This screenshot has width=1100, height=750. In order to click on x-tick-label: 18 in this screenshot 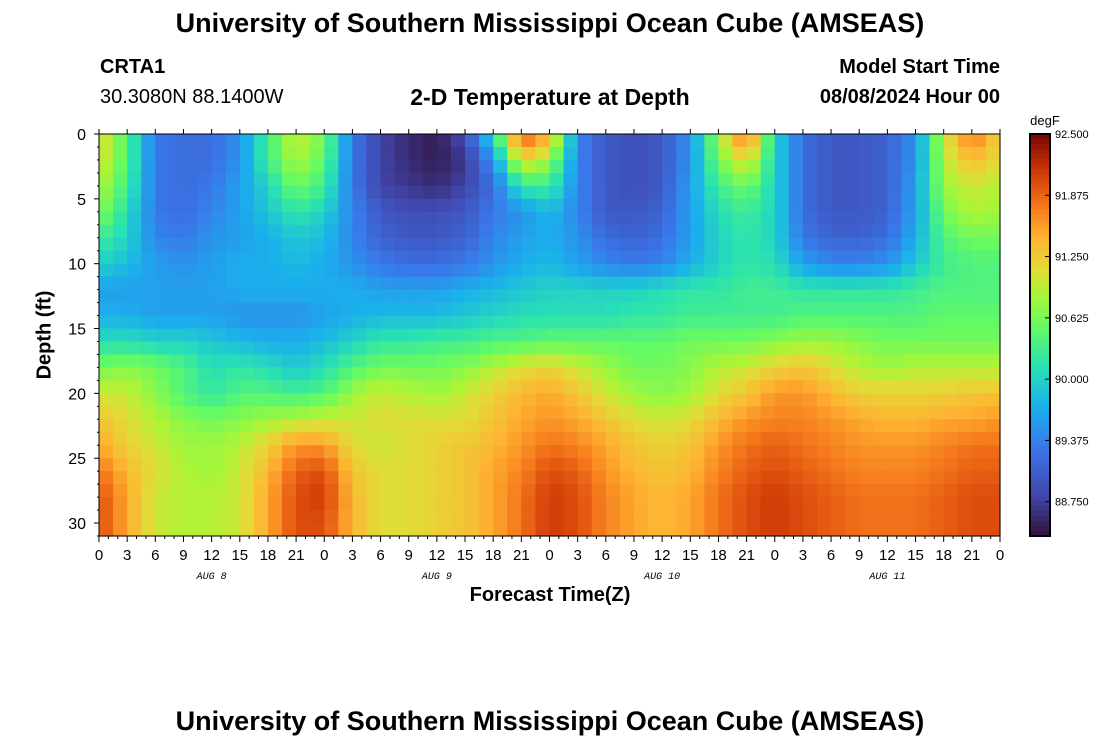, I will do `click(268, 555)`.